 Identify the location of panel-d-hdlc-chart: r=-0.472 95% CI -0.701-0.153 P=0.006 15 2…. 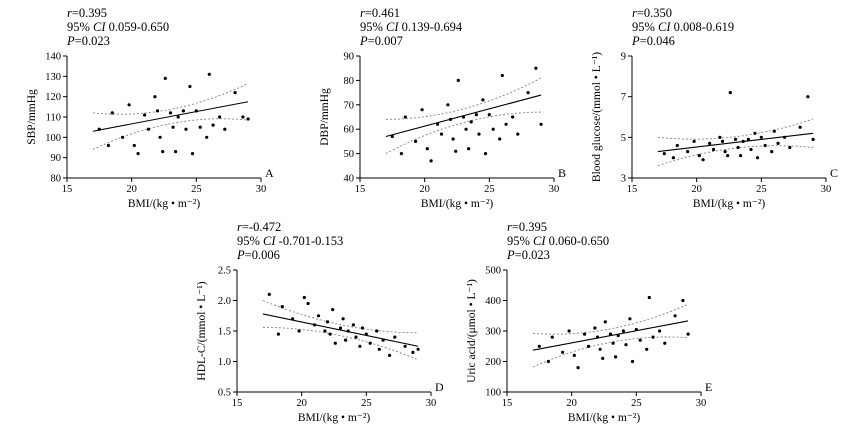
(321, 322).